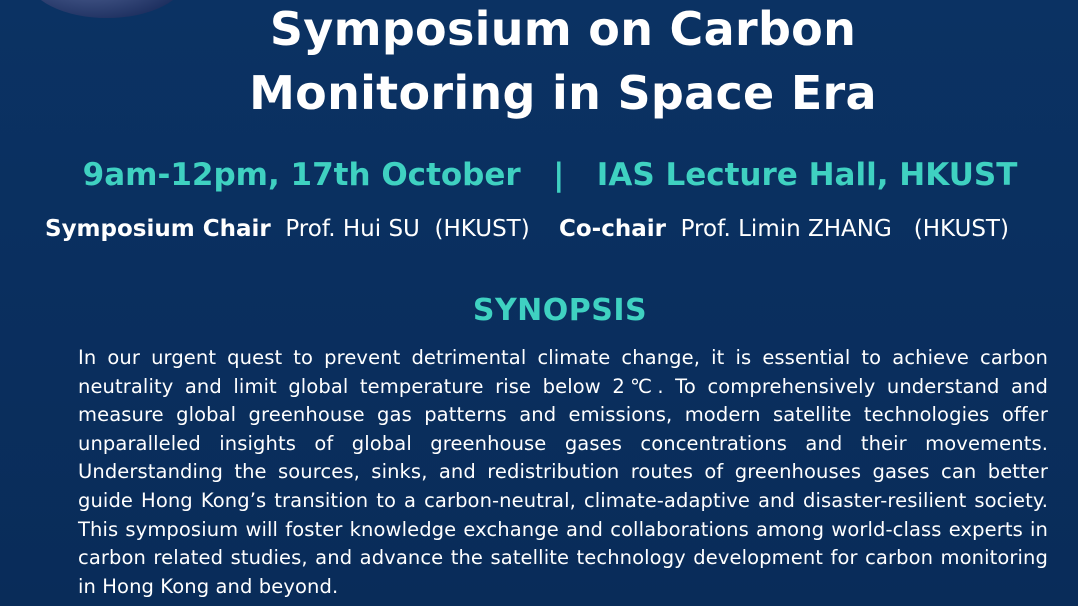 Image resolution: width=1078 pixels, height=606 pixels. Describe the element at coordinates (352, 229) in the screenshot. I see `chair-name: Prof. Hui SU` at that location.